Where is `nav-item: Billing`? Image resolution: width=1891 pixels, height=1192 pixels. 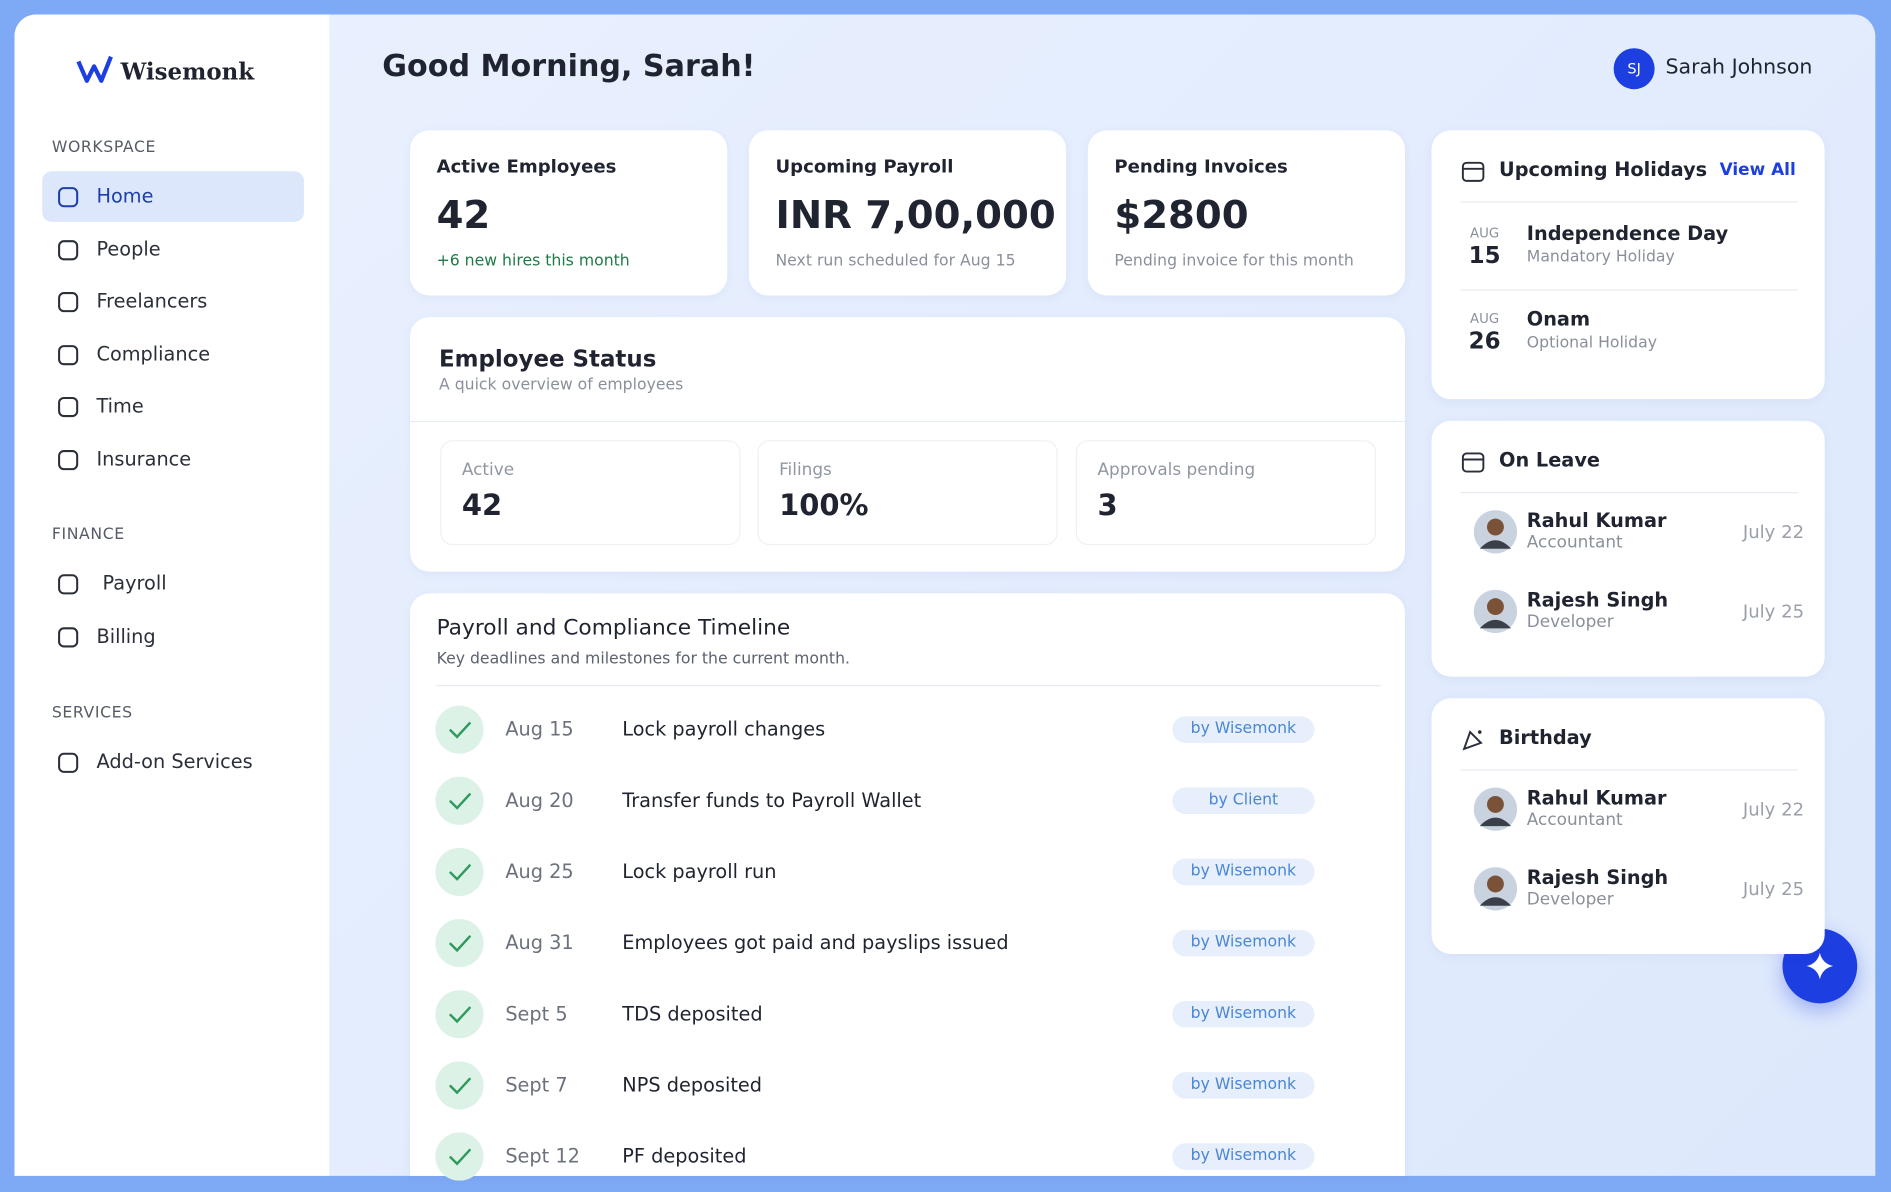 nav-item: Billing is located at coordinates (126, 636).